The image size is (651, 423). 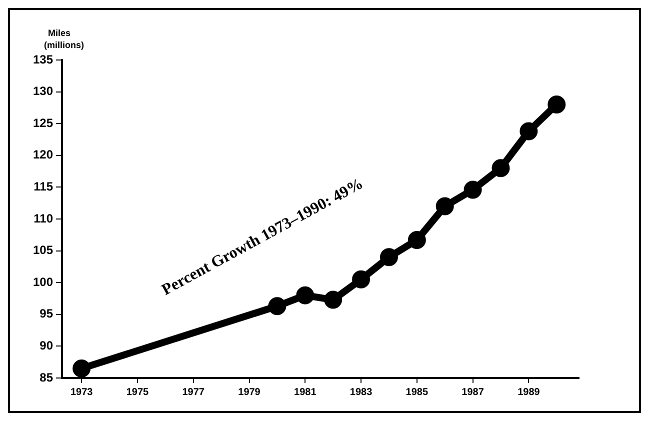 What do you see at coordinates (249, 392) in the screenshot?
I see `x-tick-label: 1979` at bounding box center [249, 392].